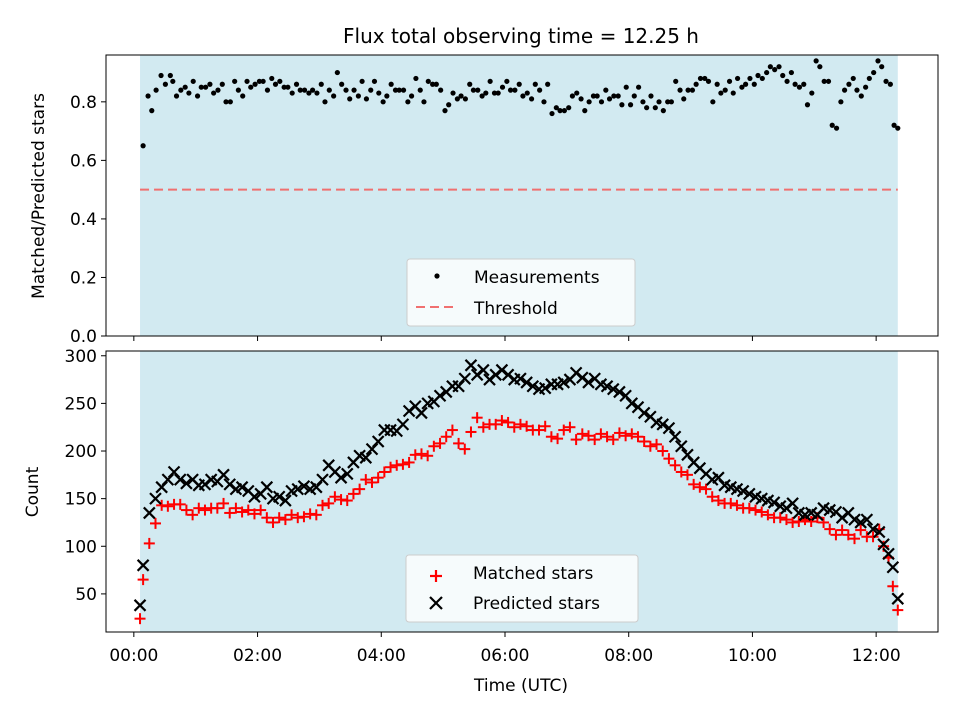 The height and width of the screenshot is (720, 960). What do you see at coordinates (81, 547) in the screenshot?
I see `count-y-tick-label: 100` at bounding box center [81, 547].